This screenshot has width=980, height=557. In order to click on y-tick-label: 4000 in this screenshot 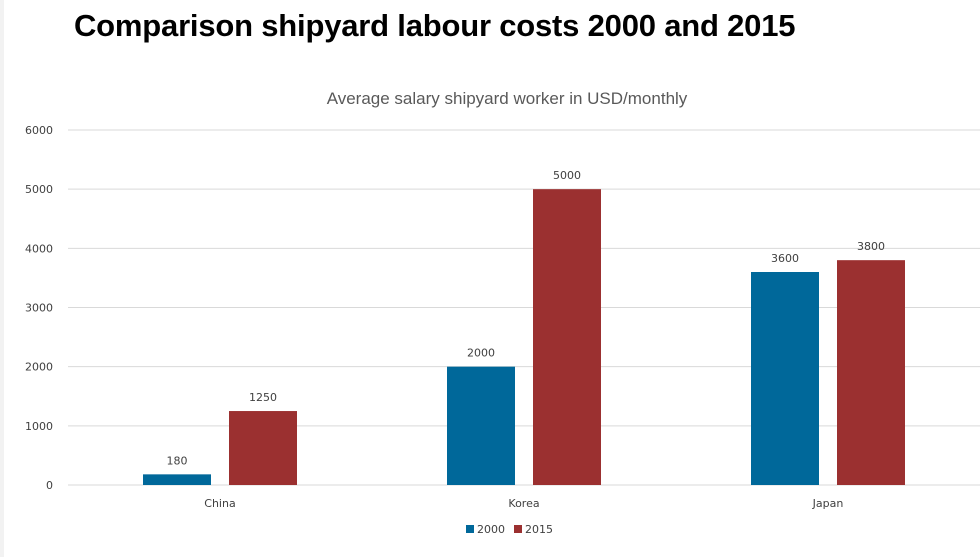, I will do `click(39, 248)`.